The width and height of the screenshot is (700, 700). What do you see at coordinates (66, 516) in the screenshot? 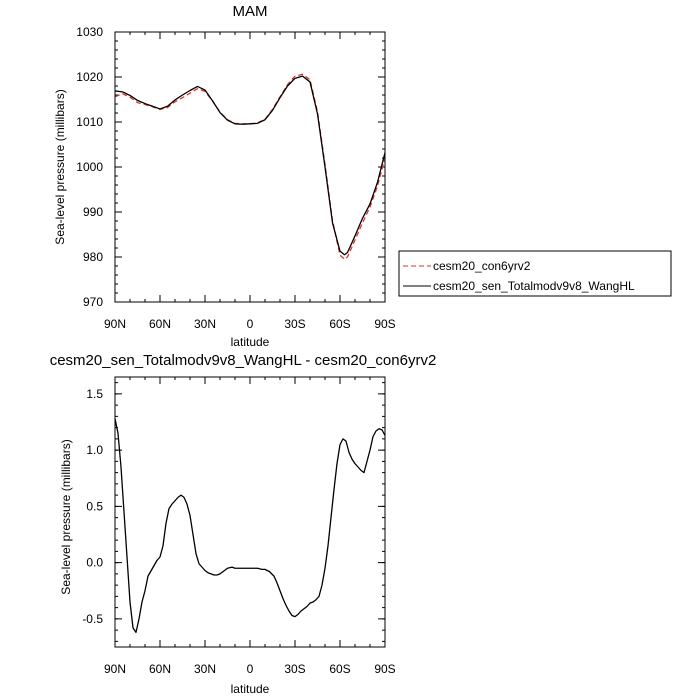
I see `bottom-y-axis-label: Sea-level pressure (millibars)` at bounding box center [66, 516].